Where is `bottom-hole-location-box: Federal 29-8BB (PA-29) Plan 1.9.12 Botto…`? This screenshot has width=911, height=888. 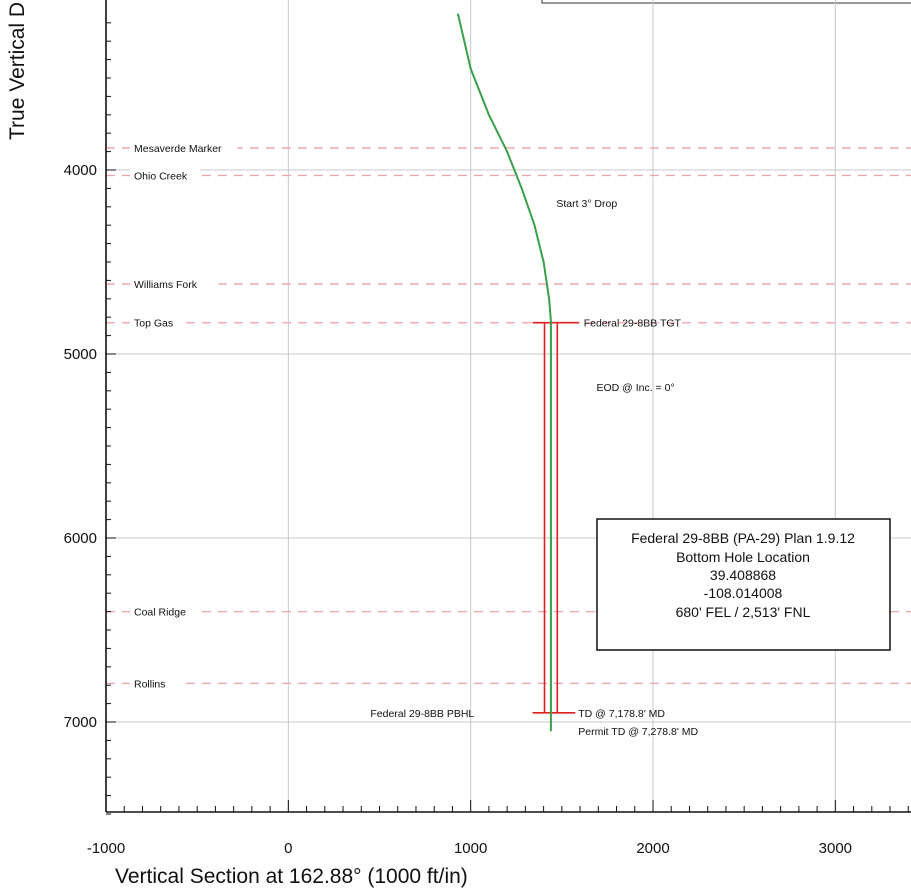
bottom-hole-location-box: Federal 29-8BB (PA-29) Plan 1.9.12 Botto… is located at coordinates (743, 584).